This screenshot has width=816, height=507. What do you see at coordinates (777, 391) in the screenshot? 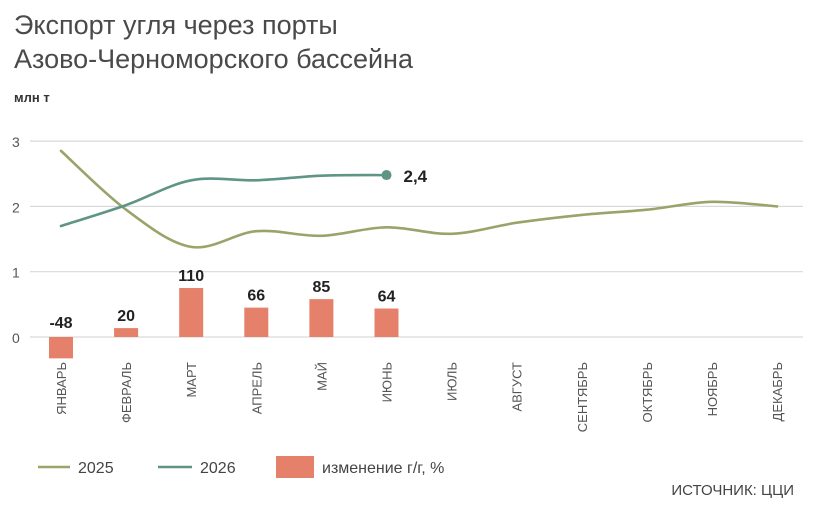
I see `x-tick-label: ДЕКАБРЬ` at bounding box center [777, 391].